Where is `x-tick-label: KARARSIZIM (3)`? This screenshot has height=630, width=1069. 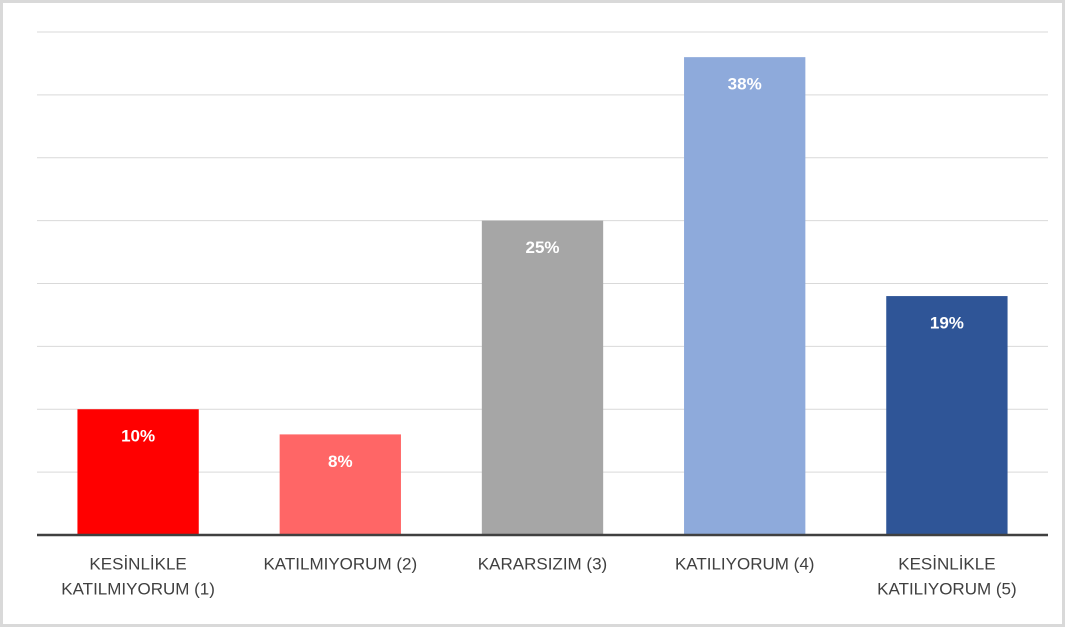 x-tick-label: KARARSIZIM (3) is located at coordinates (542, 563).